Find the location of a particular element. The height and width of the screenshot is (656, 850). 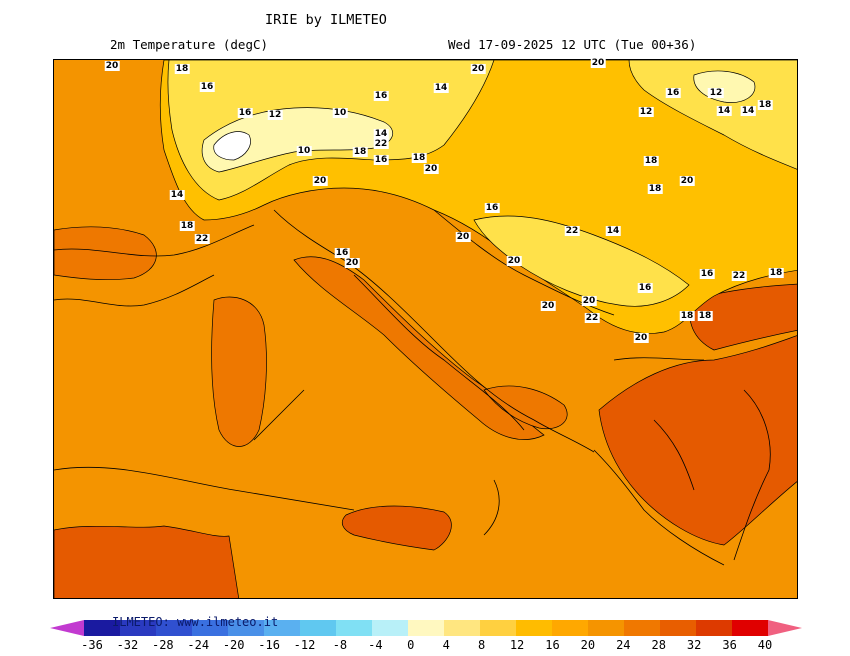

chart-title: IRIE by ILMETEO is located at coordinates (326, 20).